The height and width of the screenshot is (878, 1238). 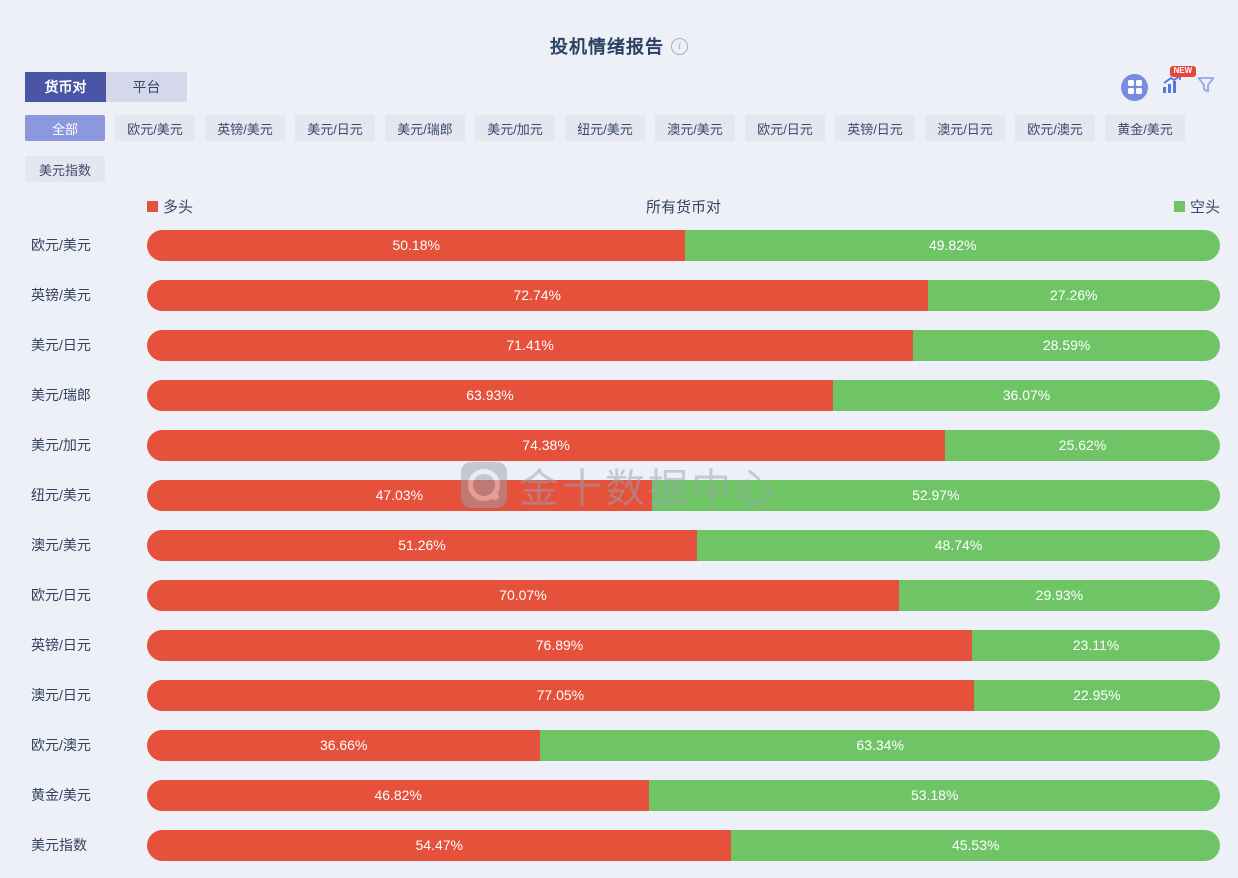 What do you see at coordinates (61, 595) in the screenshot?
I see `currency-pair-label: 欧元/日元` at bounding box center [61, 595].